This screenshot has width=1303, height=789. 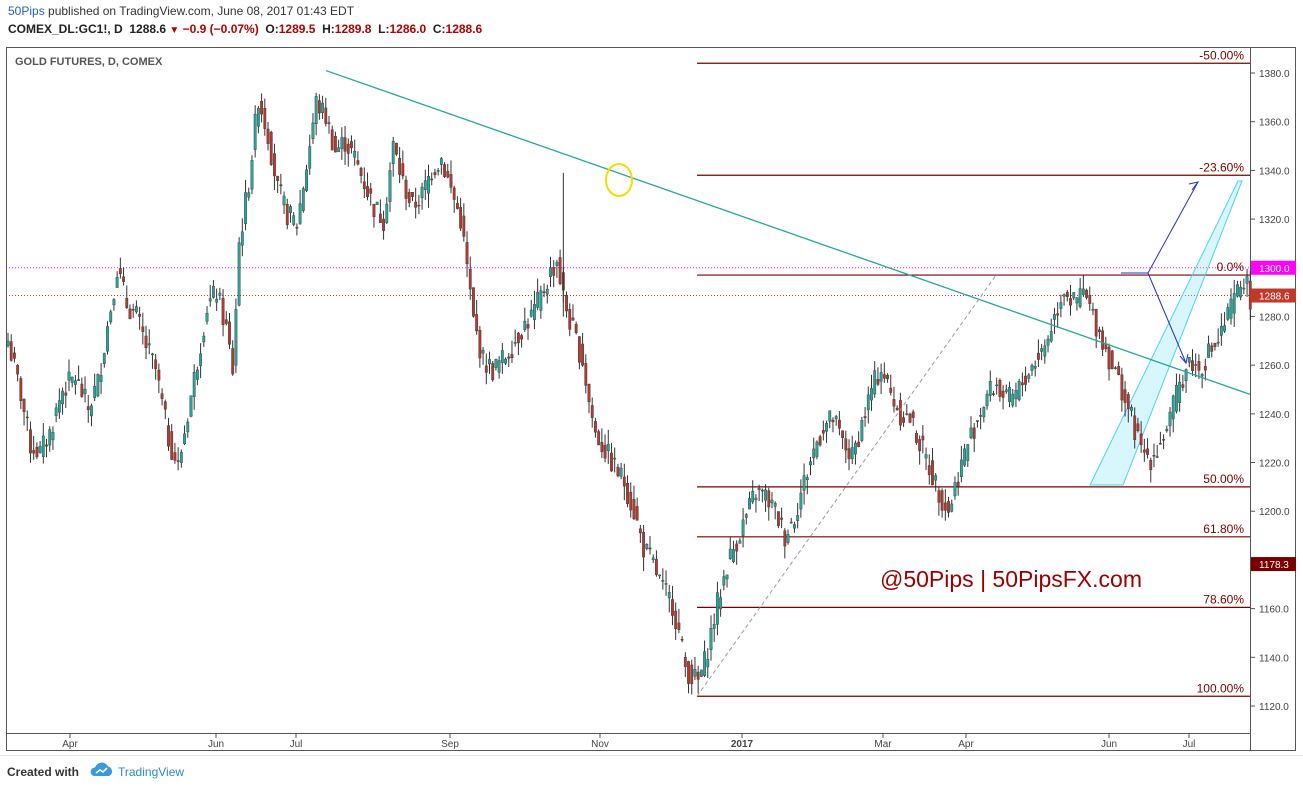 What do you see at coordinates (1274, 415) in the screenshot?
I see `y-tick-label: 1240.0` at bounding box center [1274, 415].